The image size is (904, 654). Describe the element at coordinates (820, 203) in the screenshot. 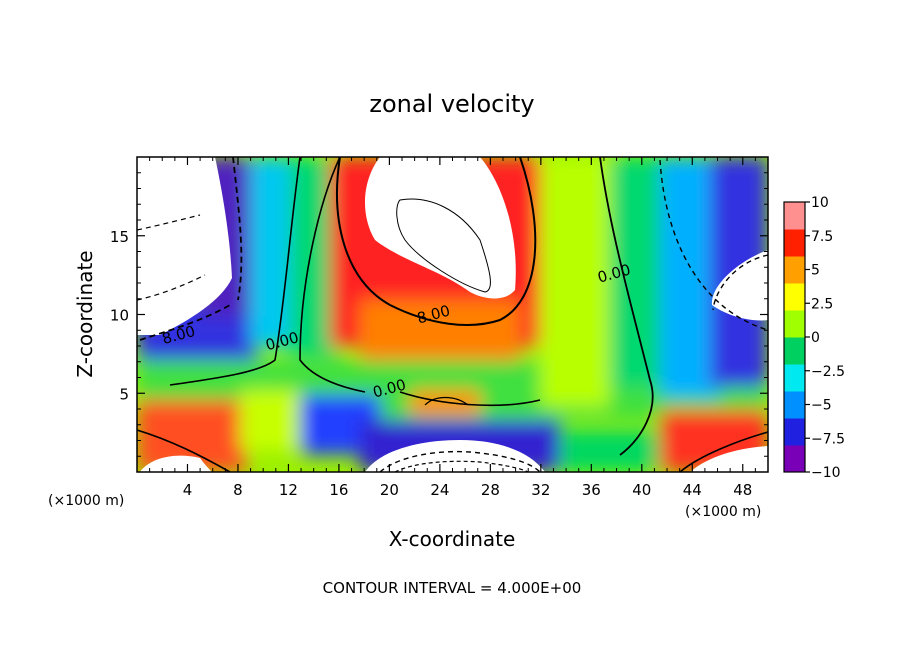

I see `colorbar-tick-label: 10` at that location.